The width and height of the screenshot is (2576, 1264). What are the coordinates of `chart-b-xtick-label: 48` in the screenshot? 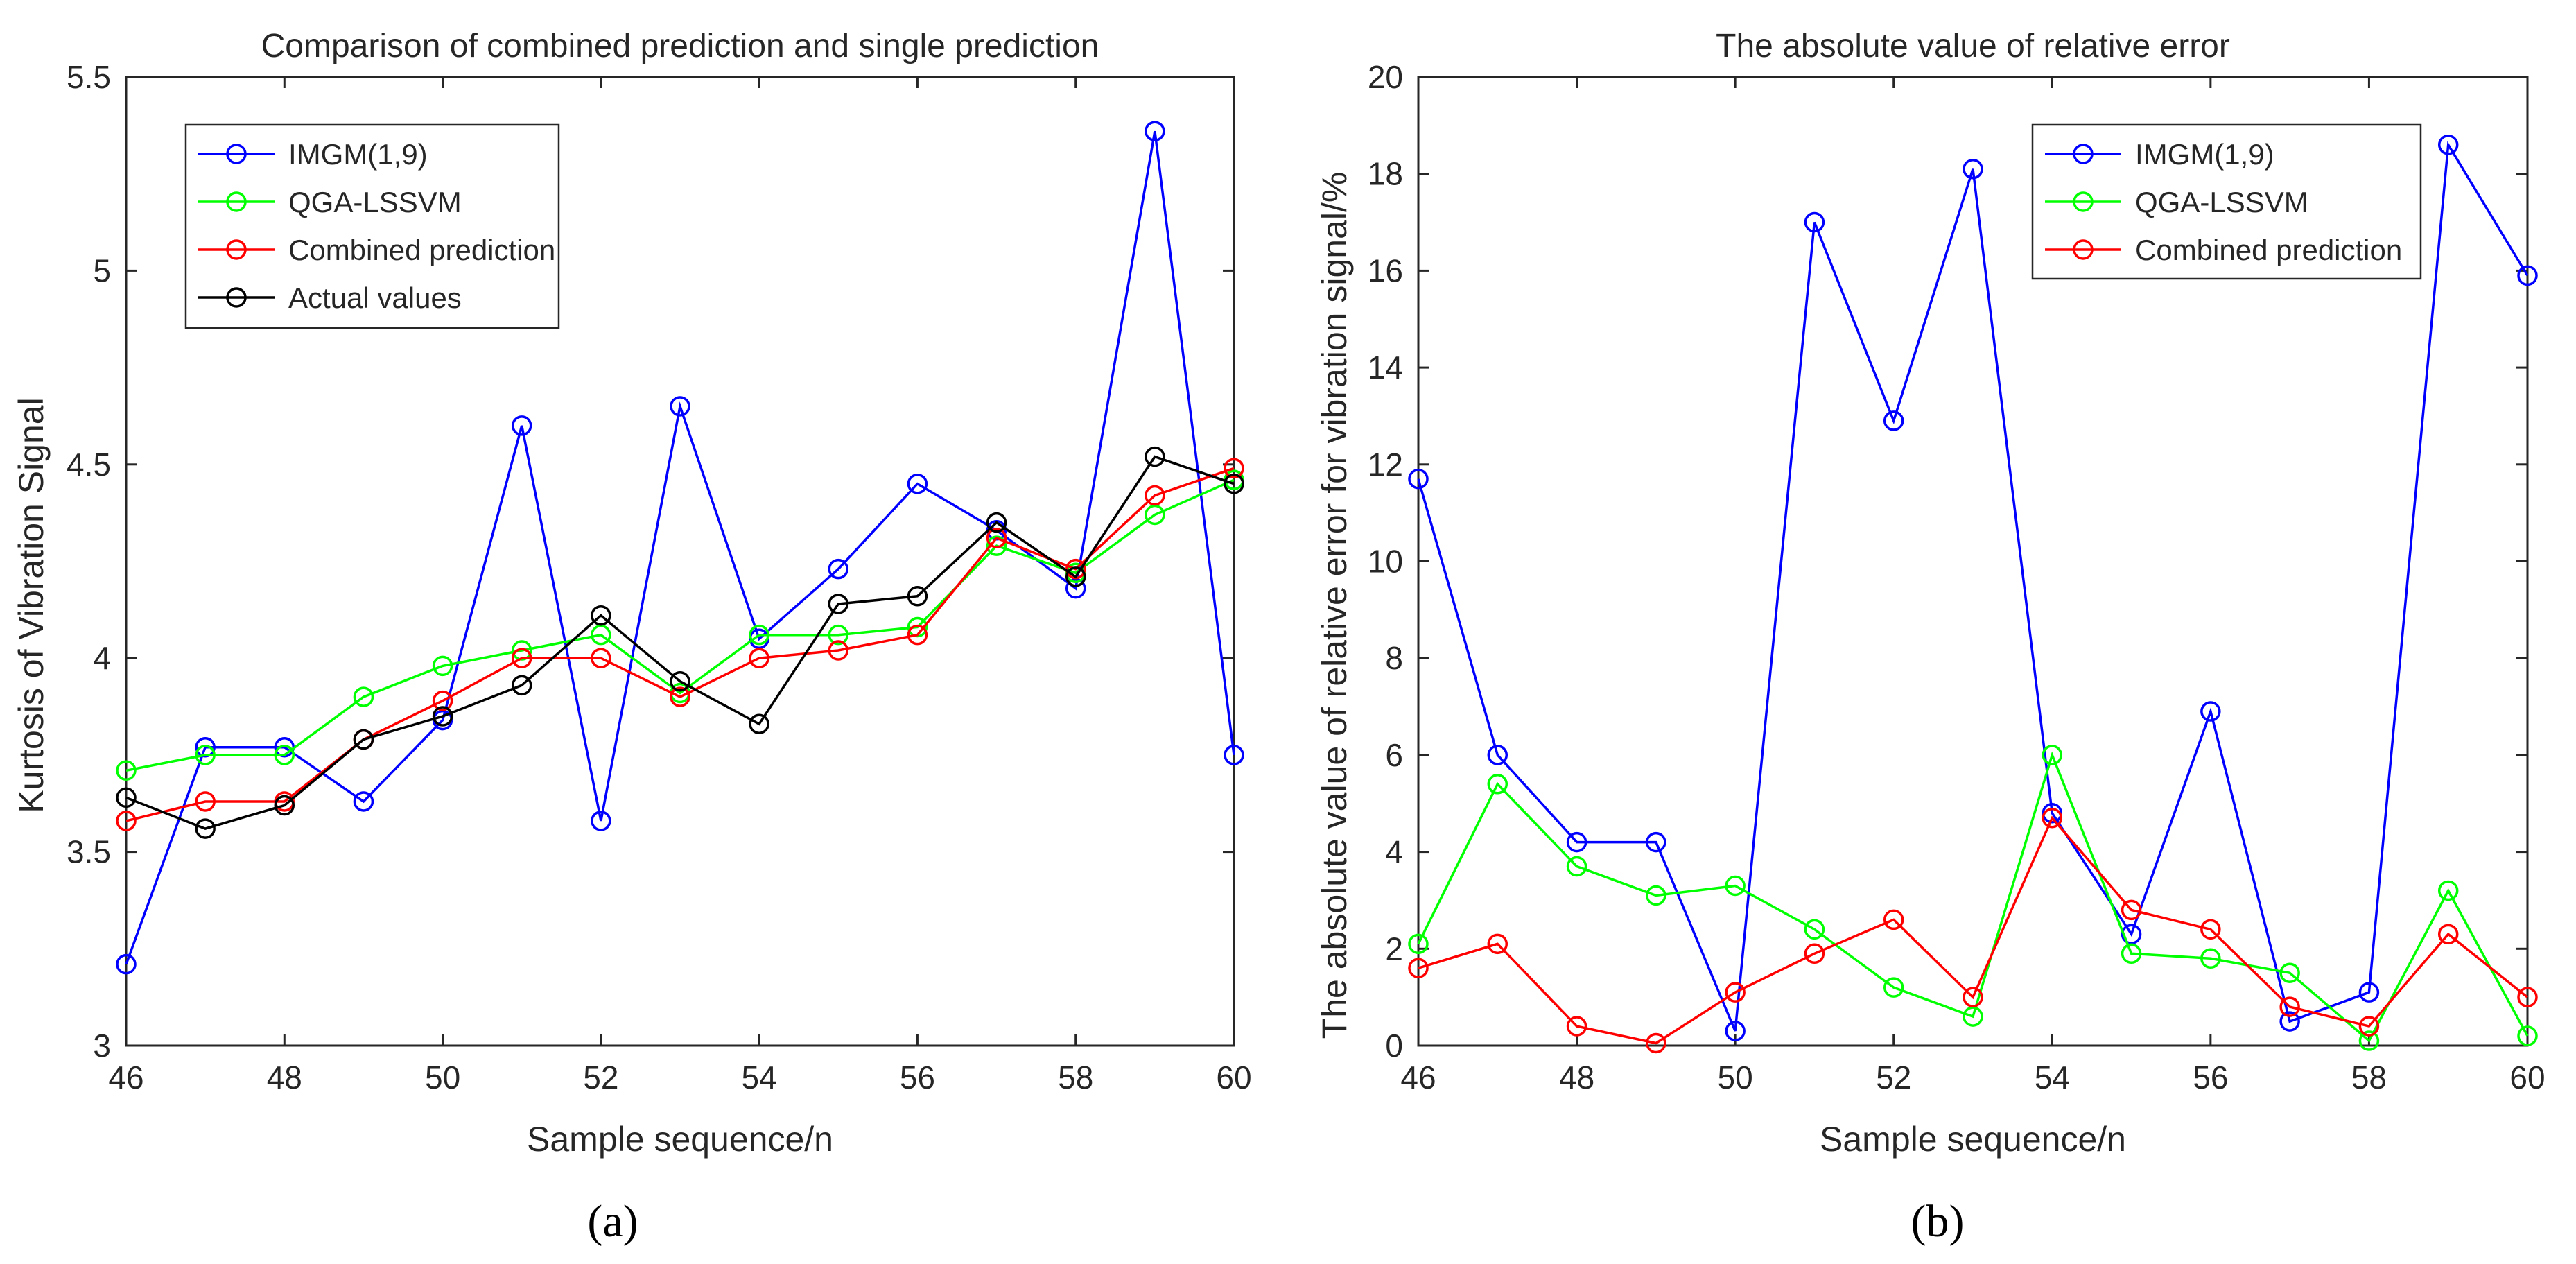 It's located at (1576, 1077).